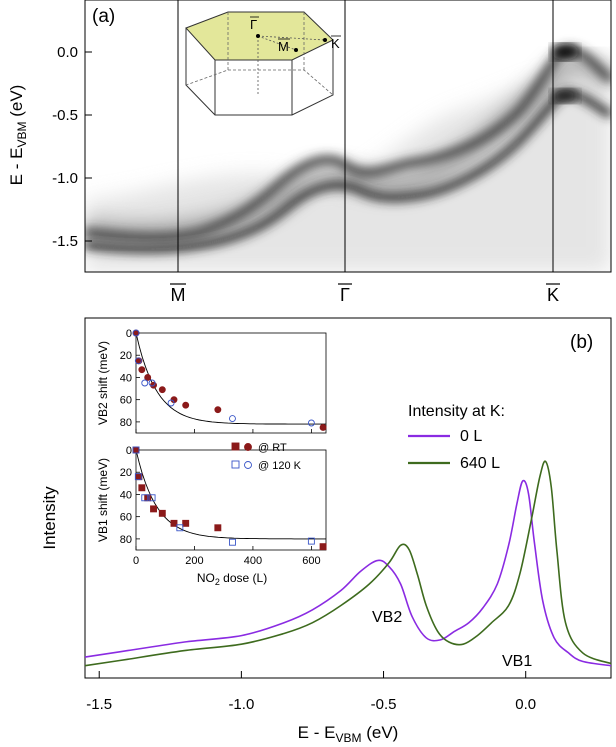 The width and height of the screenshot is (616, 747). What do you see at coordinates (49, 518) in the screenshot?
I see `panel-b-ylabel: Intensity` at bounding box center [49, 518].